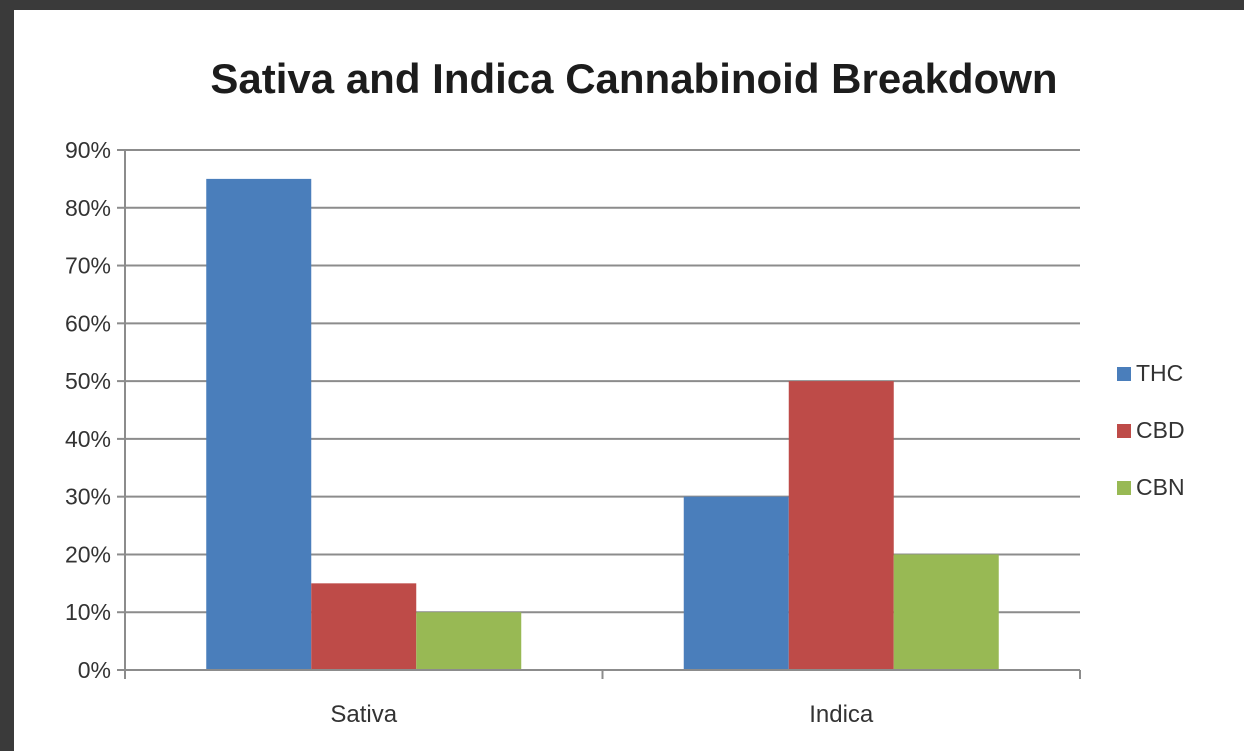 The height and width of the screenshot is (751, 1244). Describe the element at coordinates (633, 78) in the screenshot. I see `chart-title: Sativa and Indica Cannabinoid Breakdown` at that location.